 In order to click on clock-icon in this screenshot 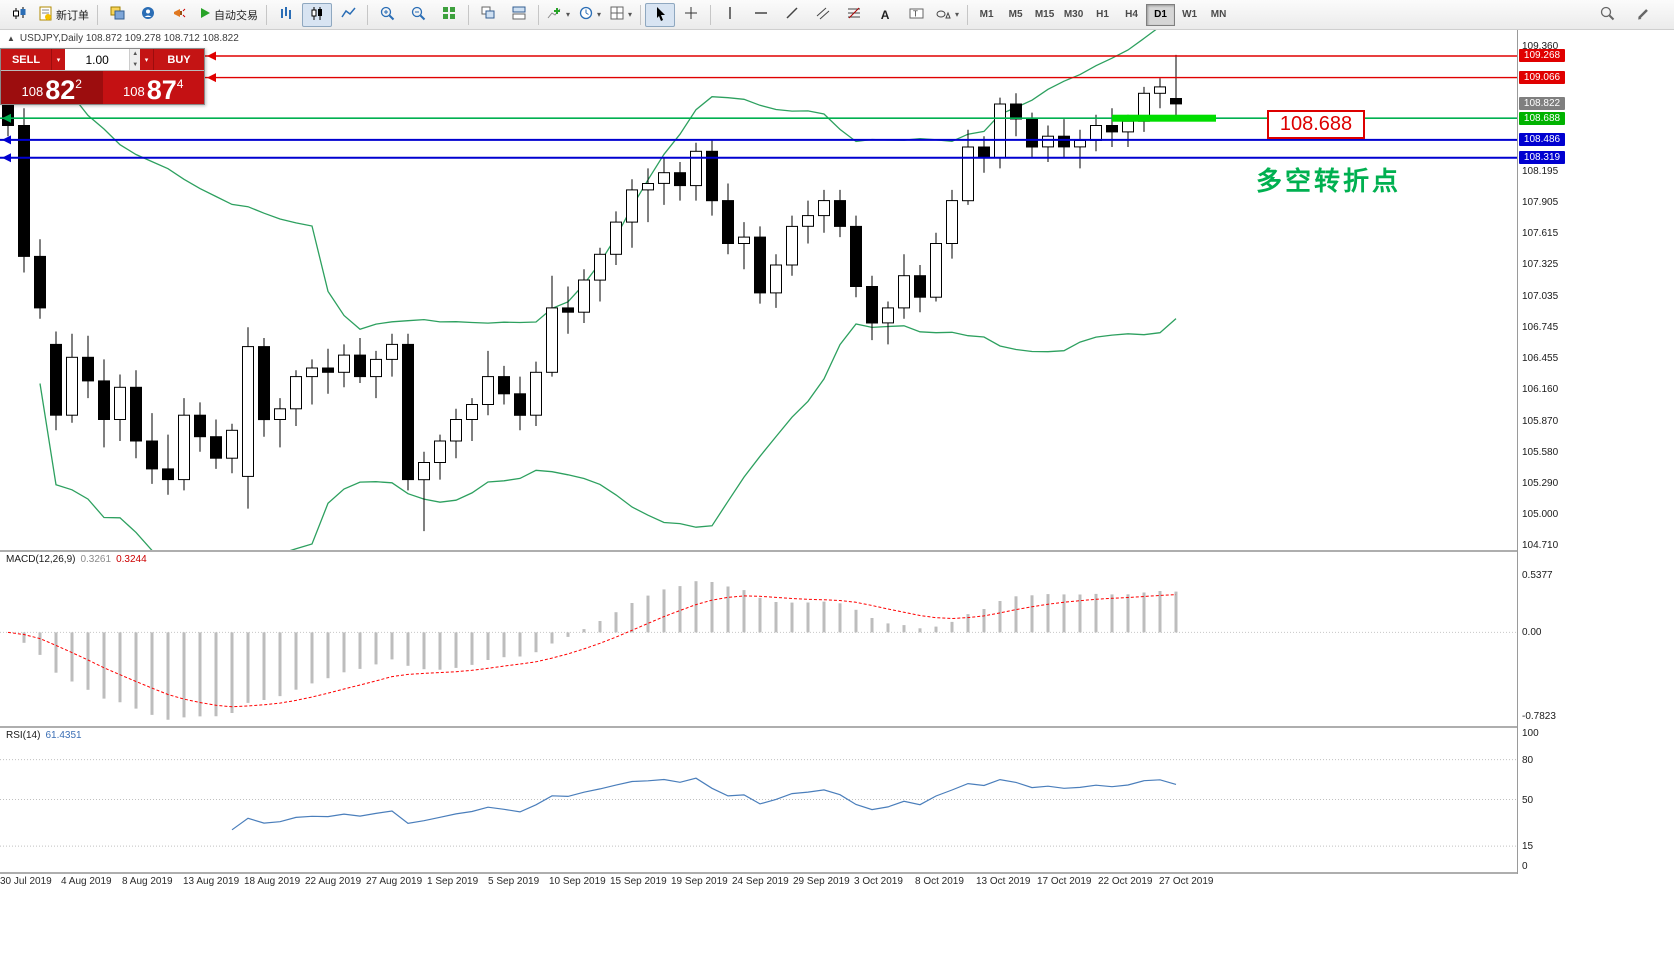, I will do `click(586, 14)`.